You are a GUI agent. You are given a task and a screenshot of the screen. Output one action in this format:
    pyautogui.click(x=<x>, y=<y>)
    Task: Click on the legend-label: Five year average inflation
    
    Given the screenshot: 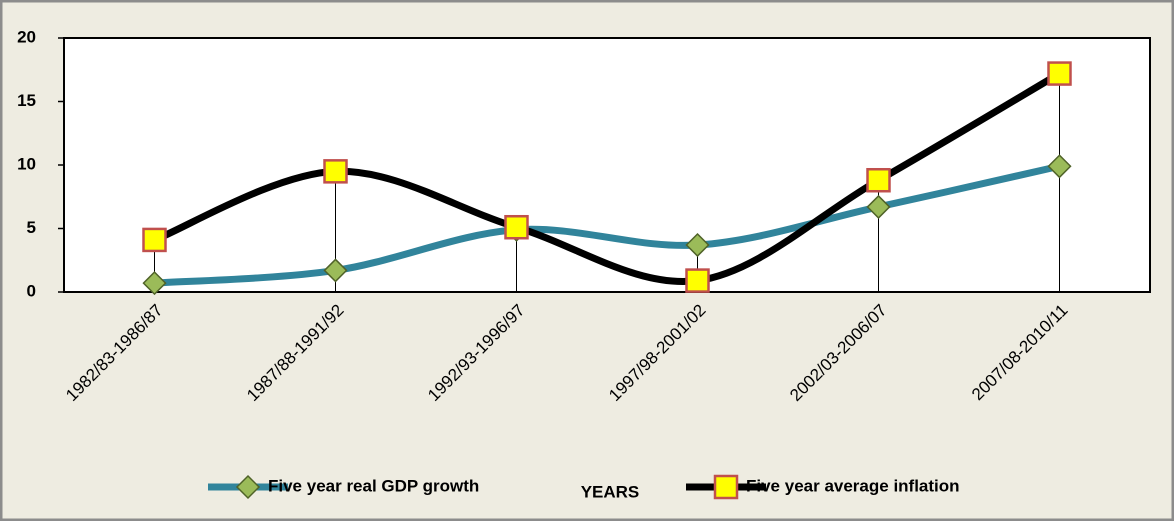 What is the action you would take?
    pyautogui.click(x=853, y=485)
    